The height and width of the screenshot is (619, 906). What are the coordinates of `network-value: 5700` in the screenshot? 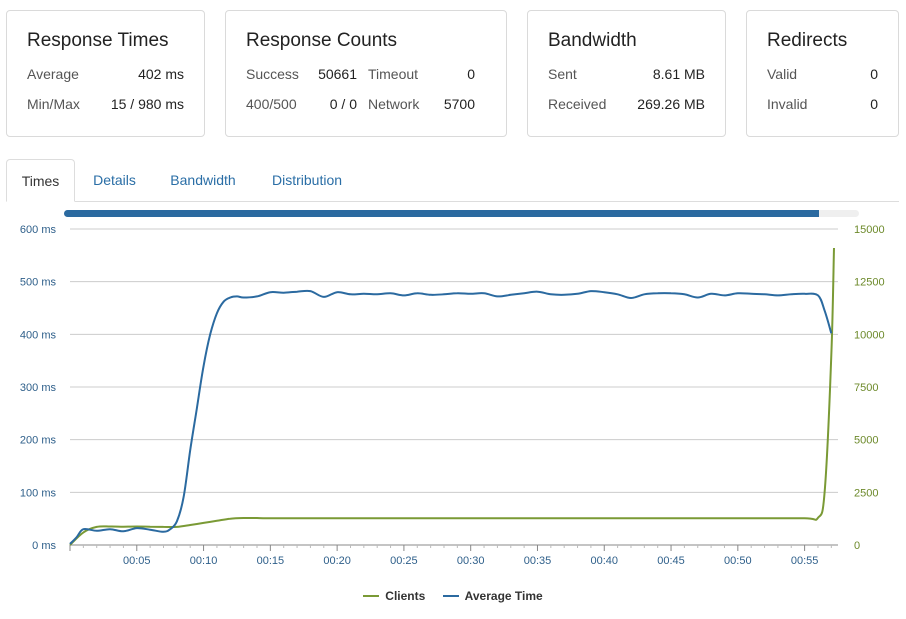 It's located at (459, 104).